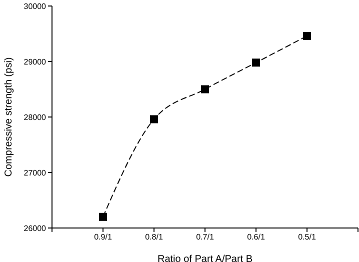  I want to click on y-tick-label: 29000, so click(35, 61).